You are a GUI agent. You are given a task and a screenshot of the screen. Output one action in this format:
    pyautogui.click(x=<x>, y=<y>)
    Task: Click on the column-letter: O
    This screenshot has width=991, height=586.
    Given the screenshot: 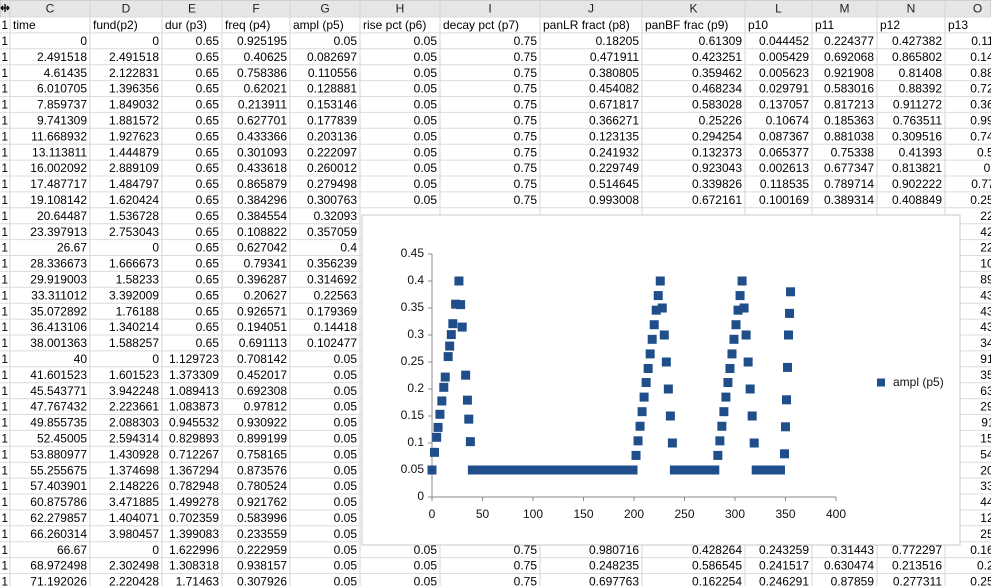 What is the action you would take?
    pyautogui.click(x=977, y=9)
    